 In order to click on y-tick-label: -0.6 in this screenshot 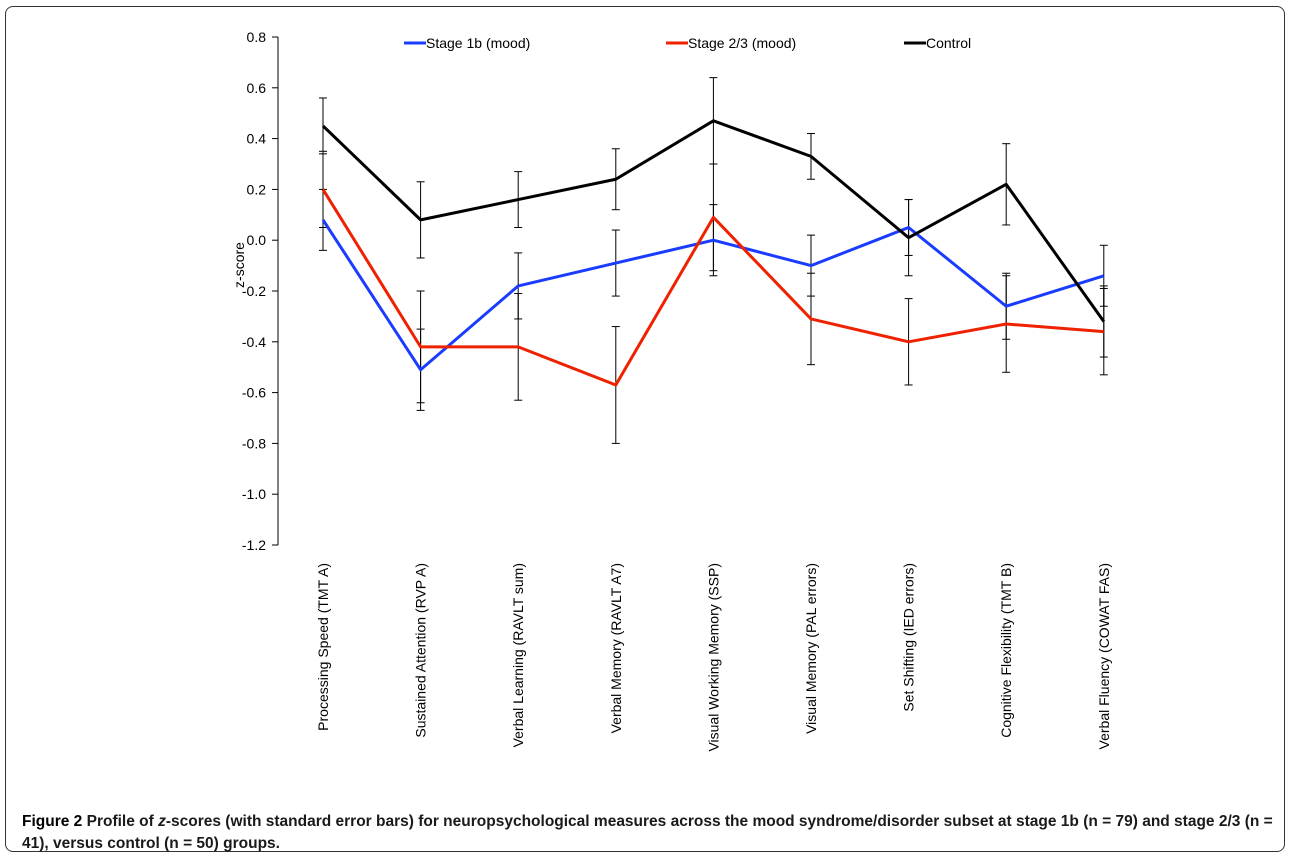, I will do `click(254, 393)`.